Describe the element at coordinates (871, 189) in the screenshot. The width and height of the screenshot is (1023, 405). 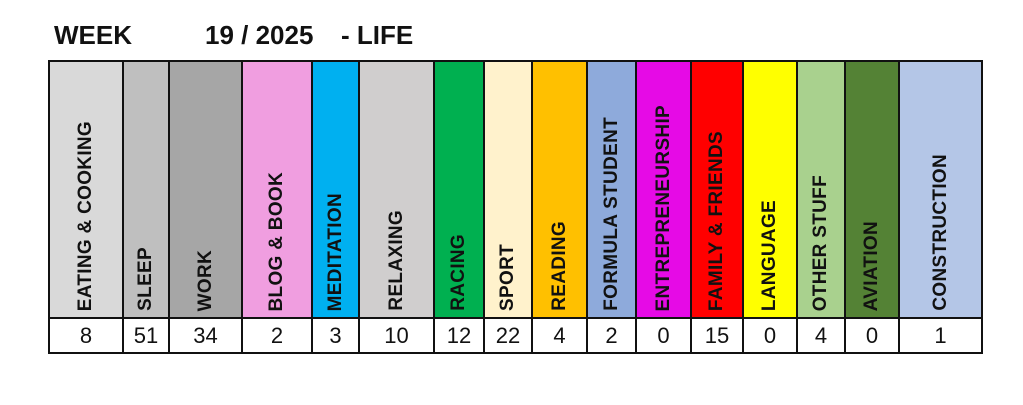
I see `category-header-cell: AVIATION` at that location.